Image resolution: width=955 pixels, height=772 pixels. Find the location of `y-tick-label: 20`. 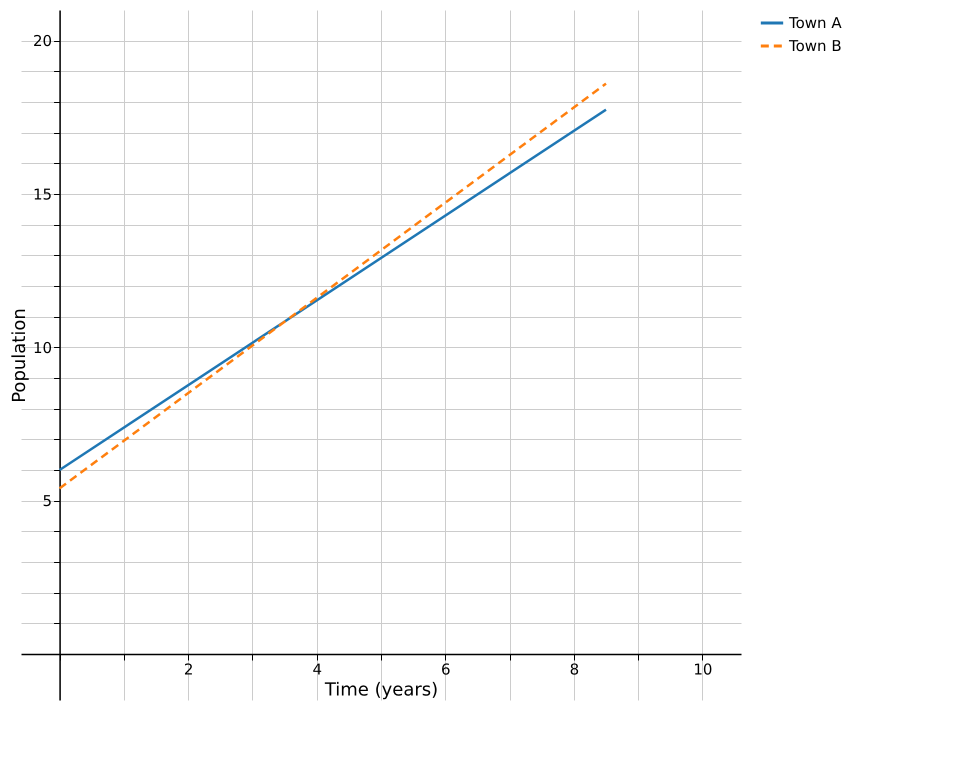

y-tick-label: 20 is located at coordinates (42, 41).